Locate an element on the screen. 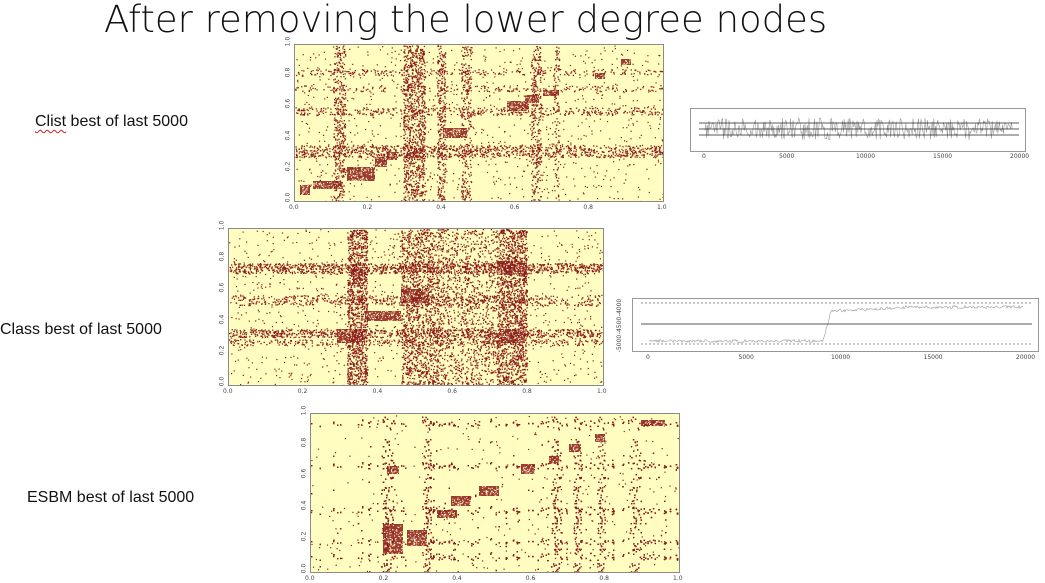 The height and width of the screenshot is (583, 1045). row-label-clist-name: Clist is located at coordinates (50, 121).